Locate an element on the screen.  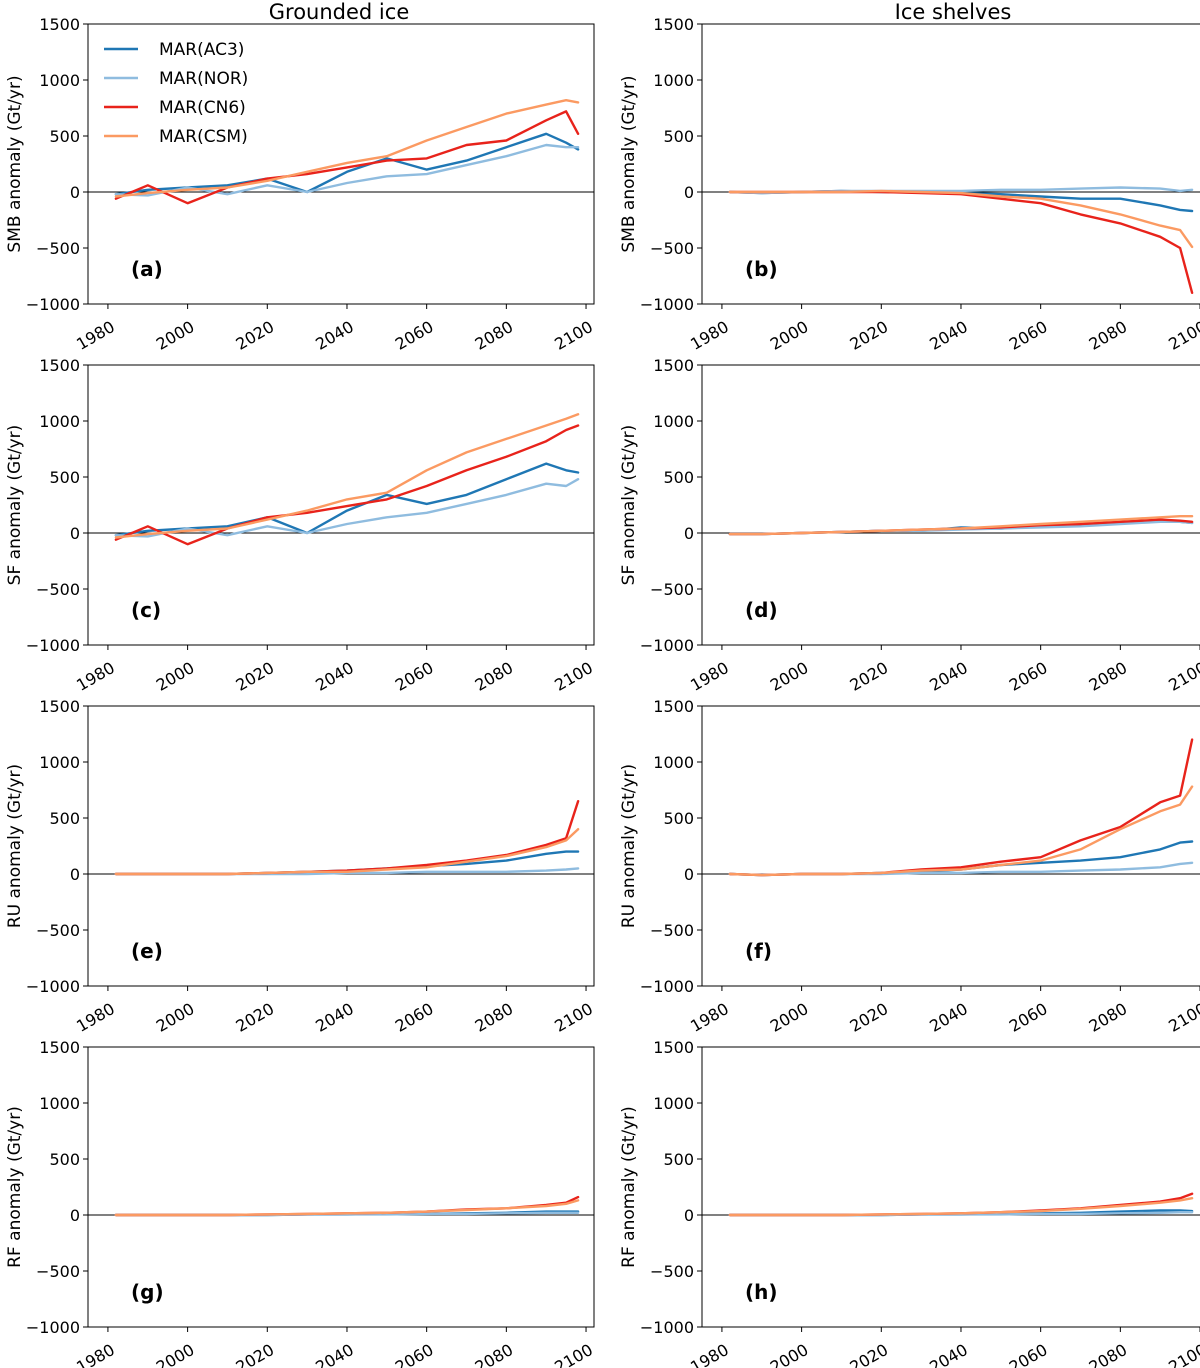
ytick-label-d: 1000 is located at coordinates (673, 421).